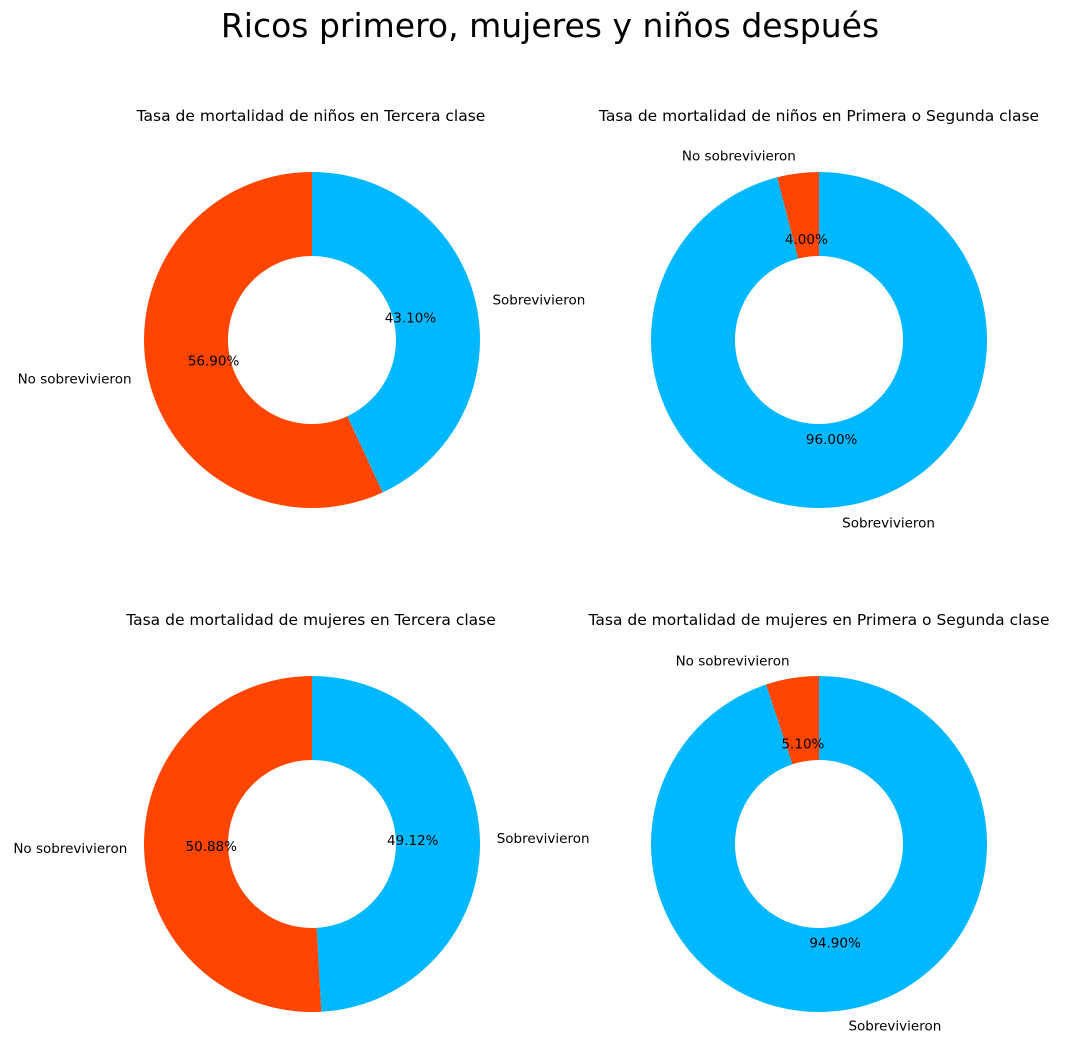 The height and width of the screenshot is (1064, 1077). Describe the element at coordinates (413, 841) in the screenshot. I see `percentage-label: 49.12%` at that location.